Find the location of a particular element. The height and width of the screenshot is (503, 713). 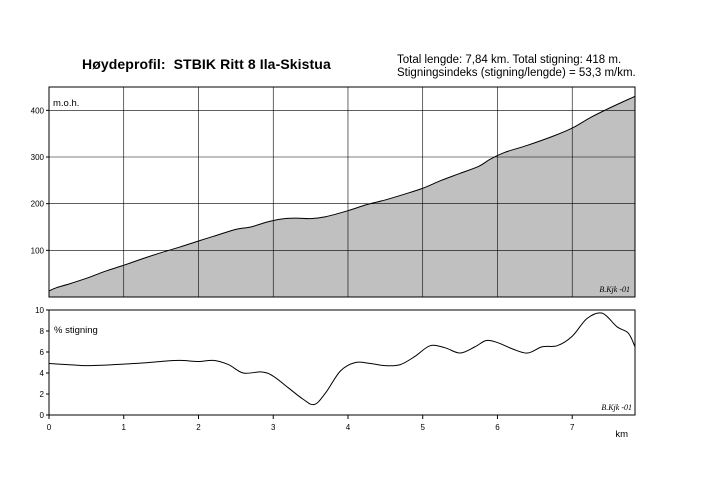

x-tick-label: 6 is located at coordinates (497, 427).